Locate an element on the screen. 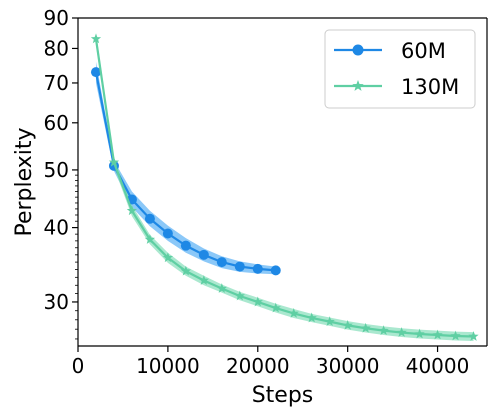 The width and height of the screenshot is (498, 418). y-tick-label: 70 is located at coordinates (56, 83).